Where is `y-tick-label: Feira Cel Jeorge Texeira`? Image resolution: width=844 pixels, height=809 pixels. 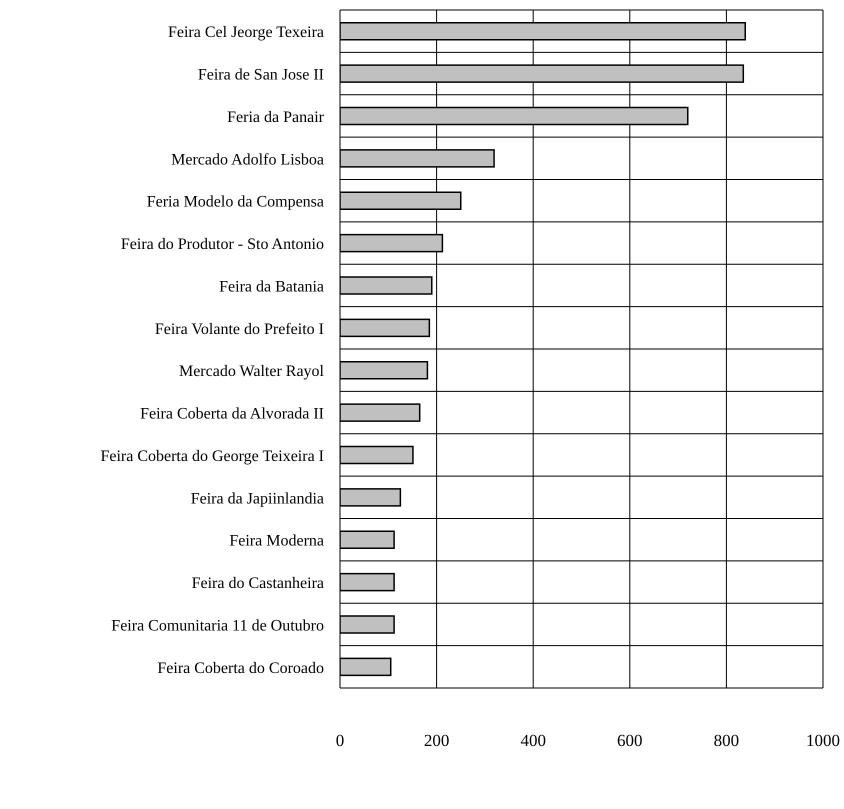 y-tick-label: Feira Cel Jeorge Texeira is located at coordinates (246, 33).